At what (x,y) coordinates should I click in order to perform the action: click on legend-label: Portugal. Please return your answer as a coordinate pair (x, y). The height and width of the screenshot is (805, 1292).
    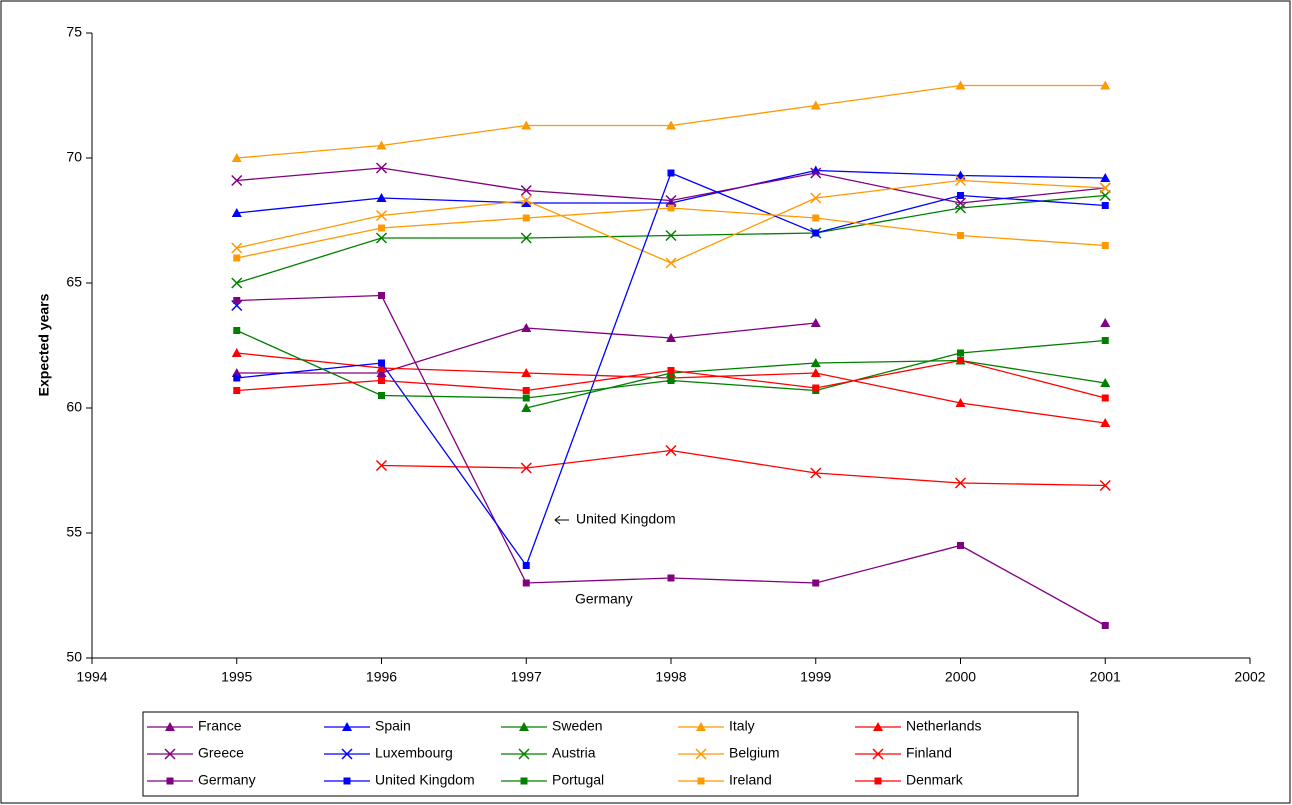
    Looking at the image, I should click on (578, 780).